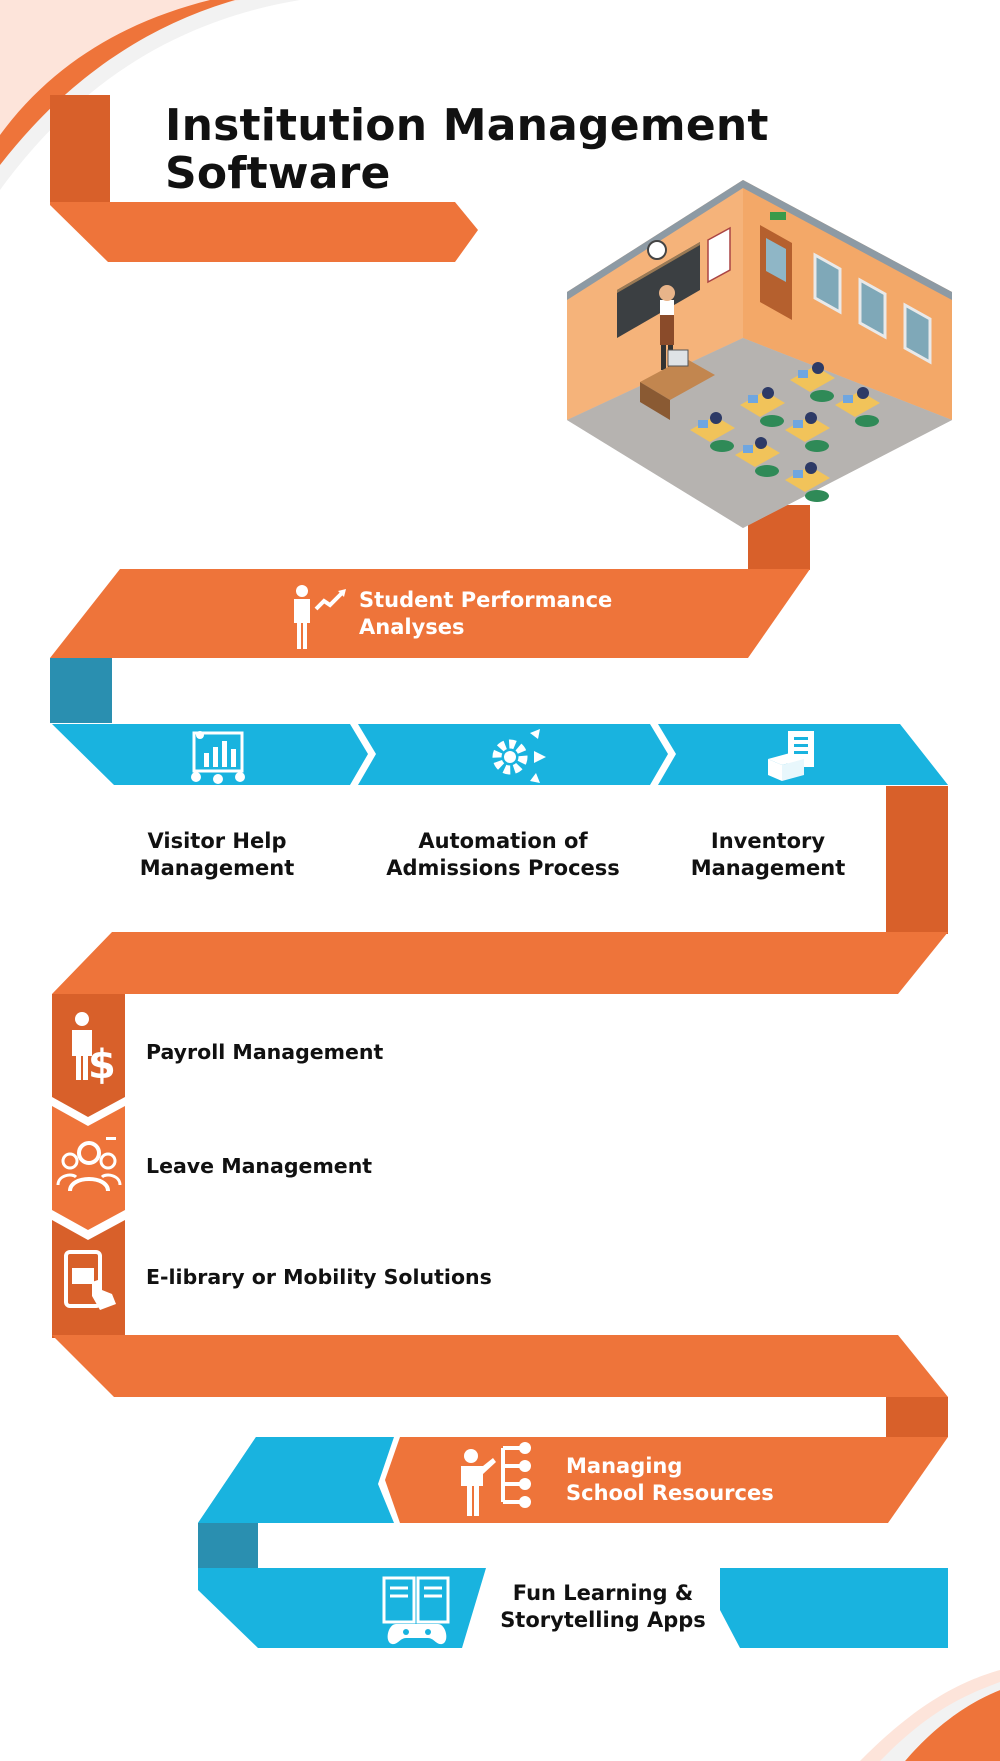  I want to click on student-analytics-icon, so click(320, 617).